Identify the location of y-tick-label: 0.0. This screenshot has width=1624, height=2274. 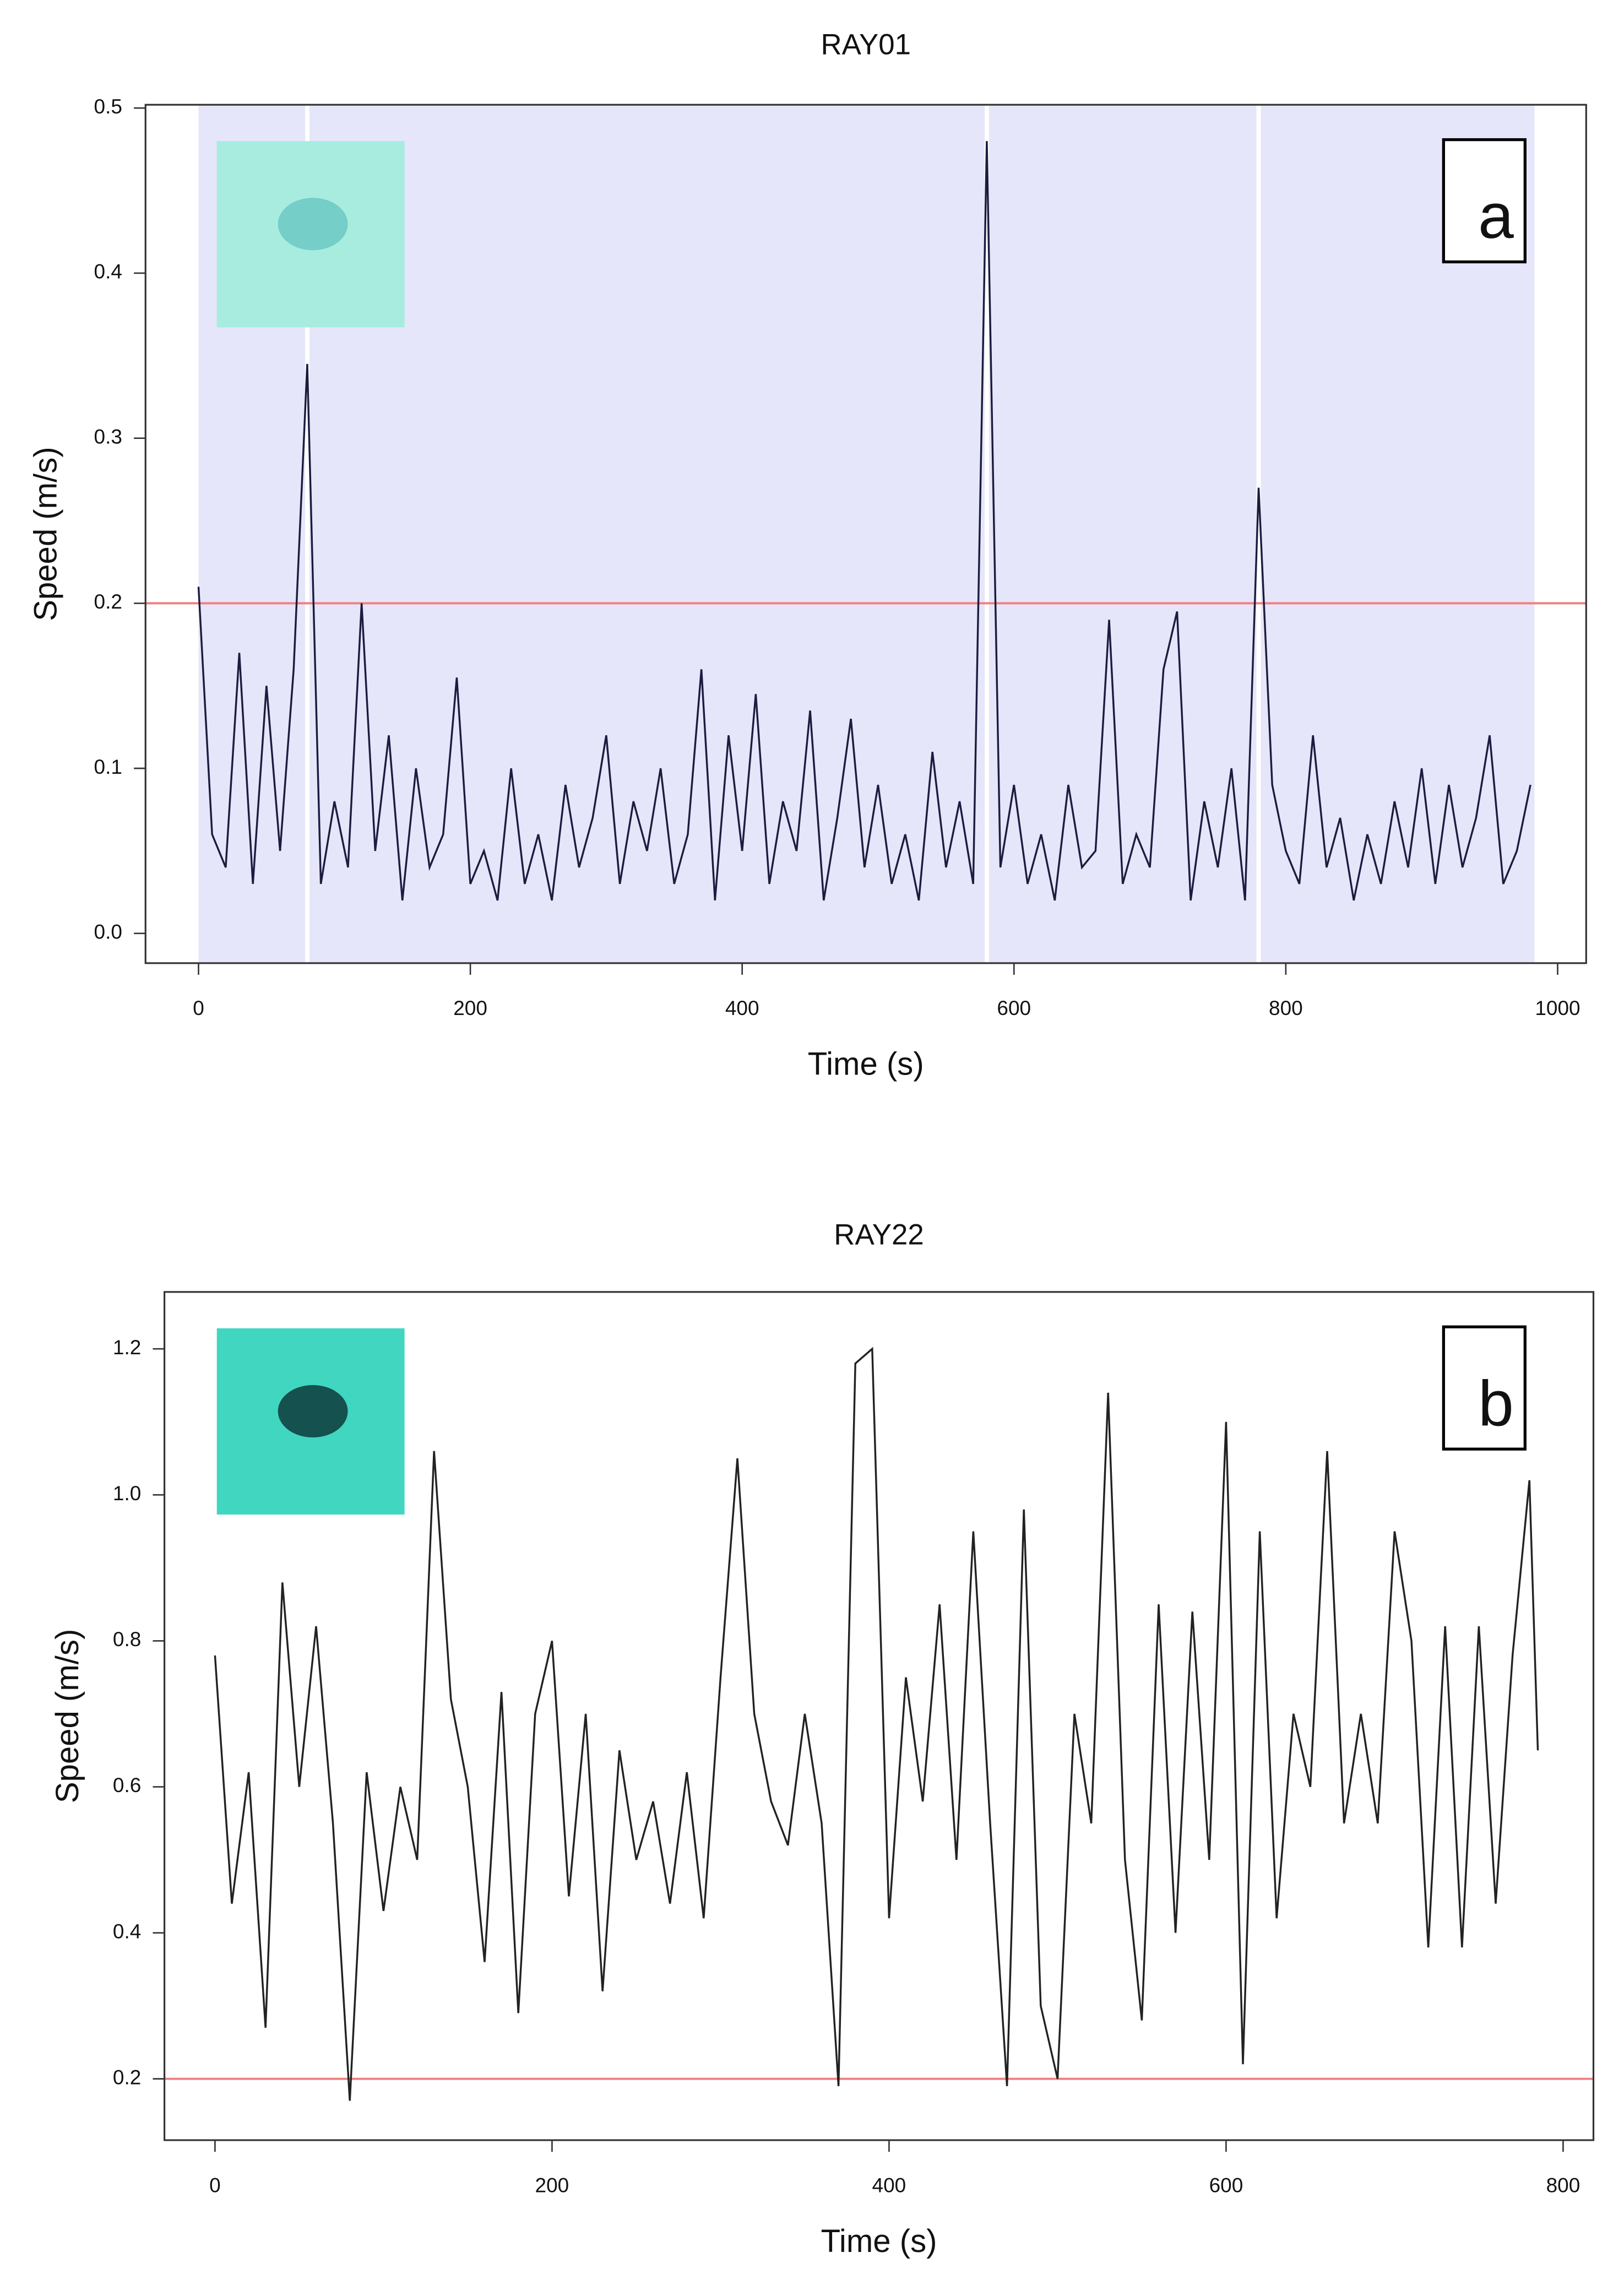
(108, 932).